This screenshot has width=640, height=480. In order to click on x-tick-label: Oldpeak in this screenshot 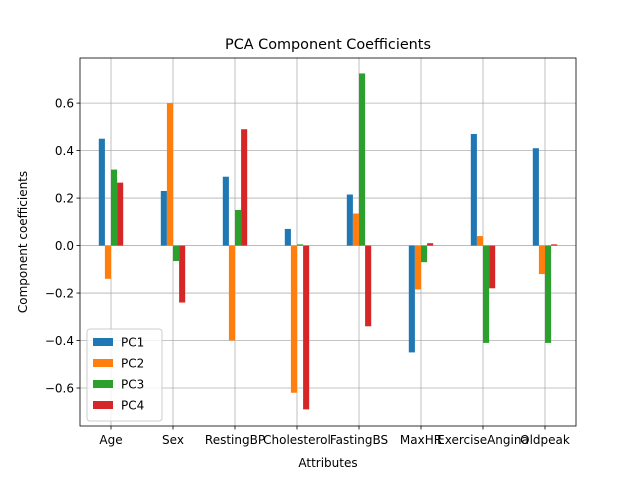, I will do `click(545, 440)`.